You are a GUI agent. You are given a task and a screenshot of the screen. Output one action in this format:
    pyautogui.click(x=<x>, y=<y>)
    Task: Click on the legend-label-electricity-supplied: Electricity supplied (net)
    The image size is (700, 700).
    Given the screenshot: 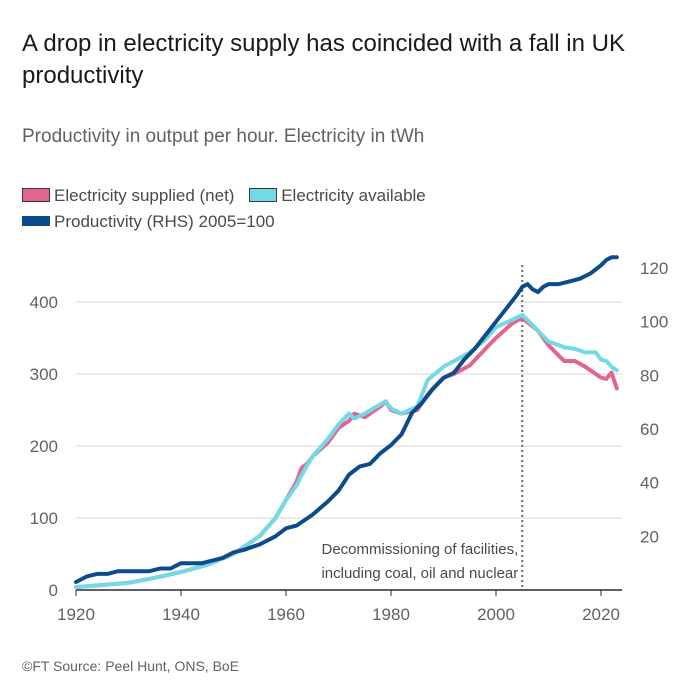 What is the action you would take?
    pyautogui.click(x=144, y=195)
    